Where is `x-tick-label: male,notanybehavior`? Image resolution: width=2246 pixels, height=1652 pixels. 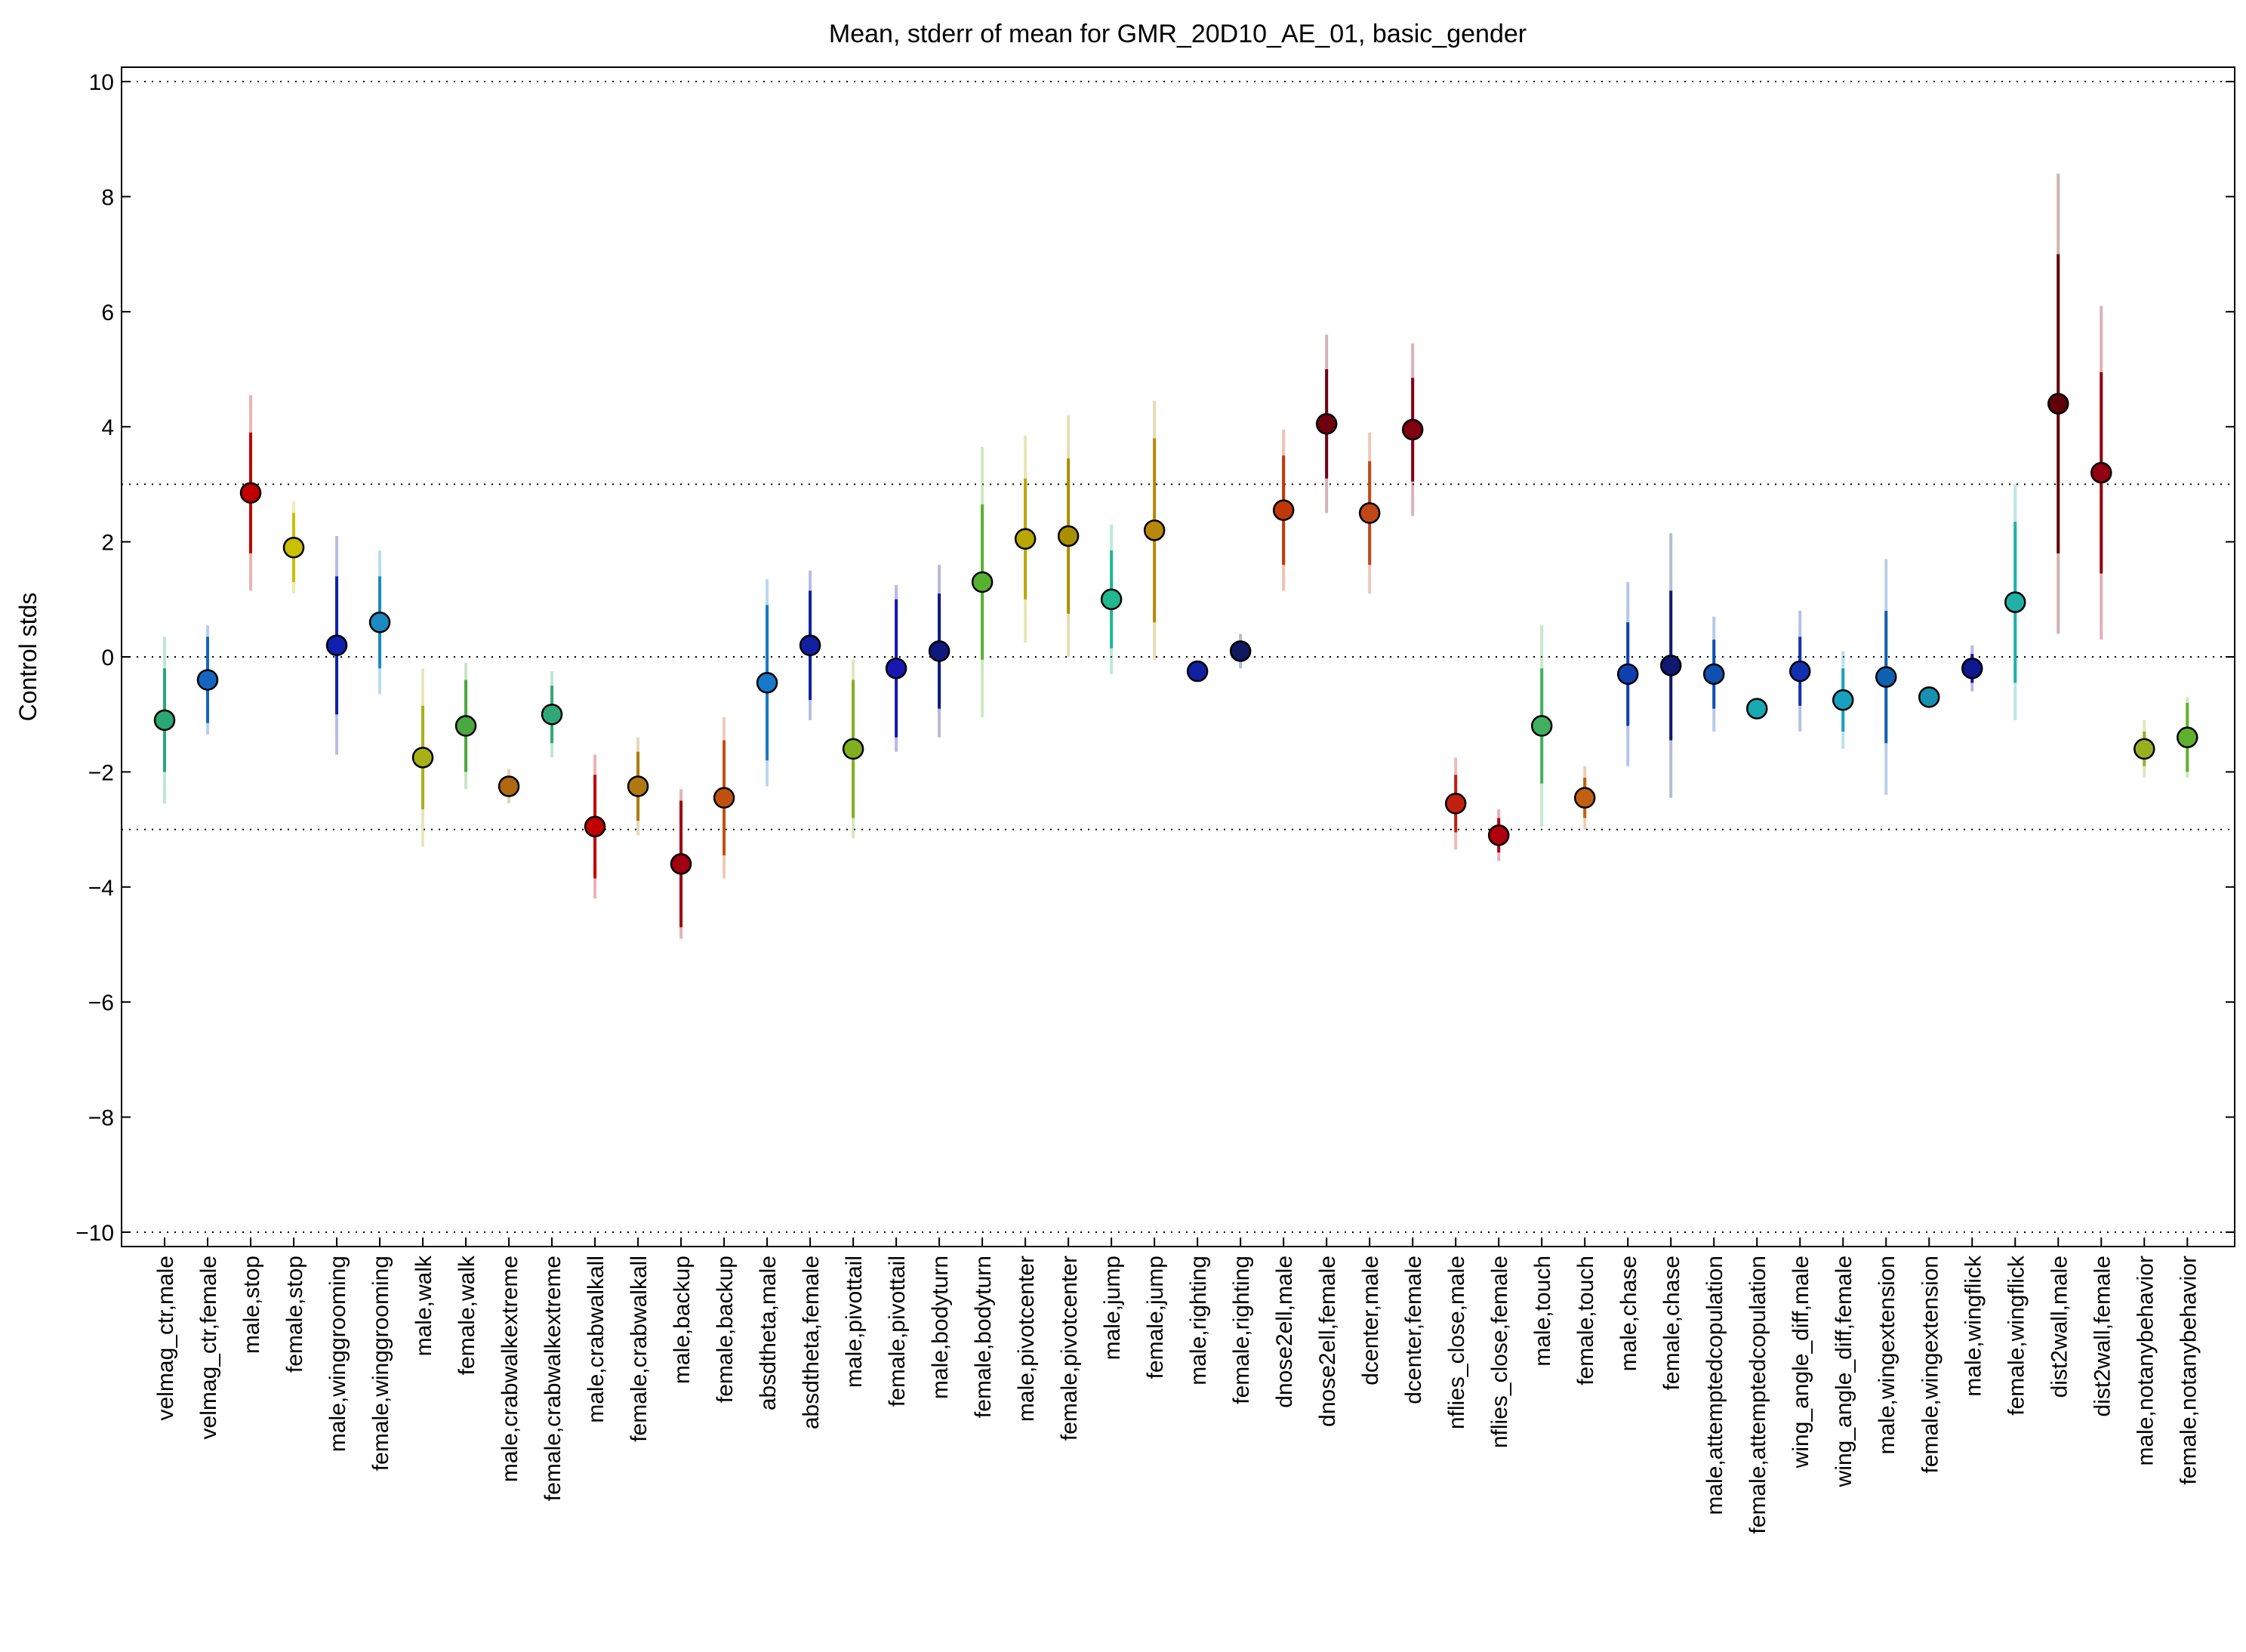 x-tick-label: male,notanybehavior is located at coordinates (2145, 1361).